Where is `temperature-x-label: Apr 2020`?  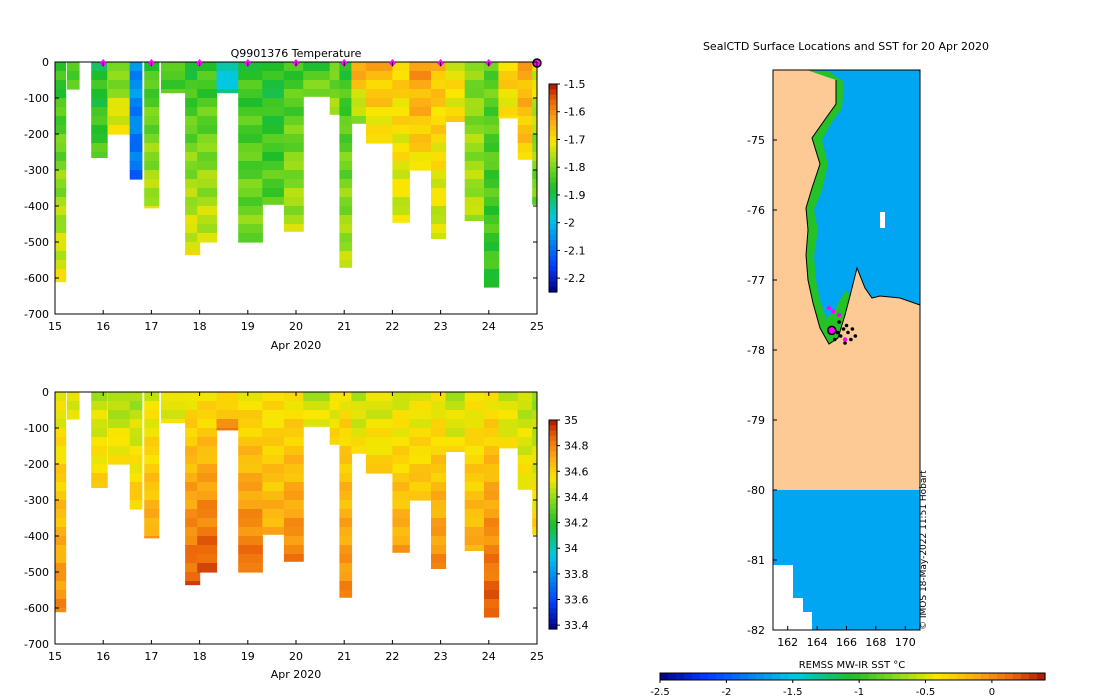 temperature-x-label: Apr 2020 is located at coordinates (296, 345).